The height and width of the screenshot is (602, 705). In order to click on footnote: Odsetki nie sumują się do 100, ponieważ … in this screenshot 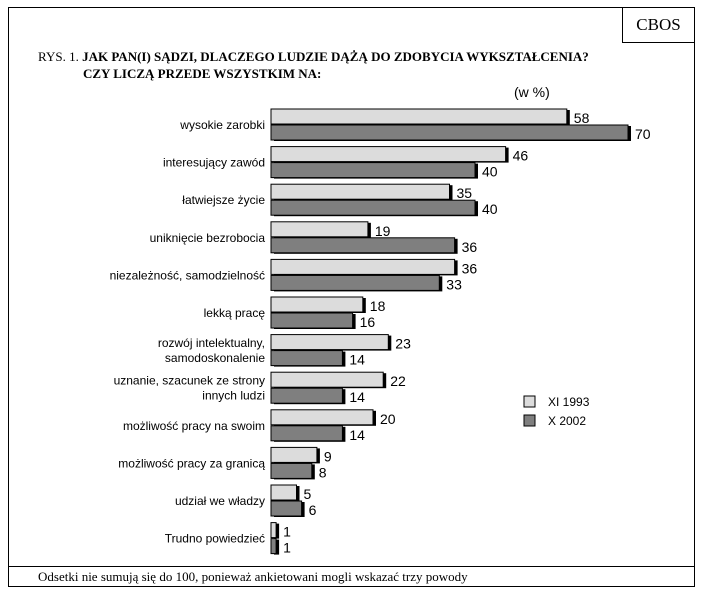, I will do `click(253, 576)`.